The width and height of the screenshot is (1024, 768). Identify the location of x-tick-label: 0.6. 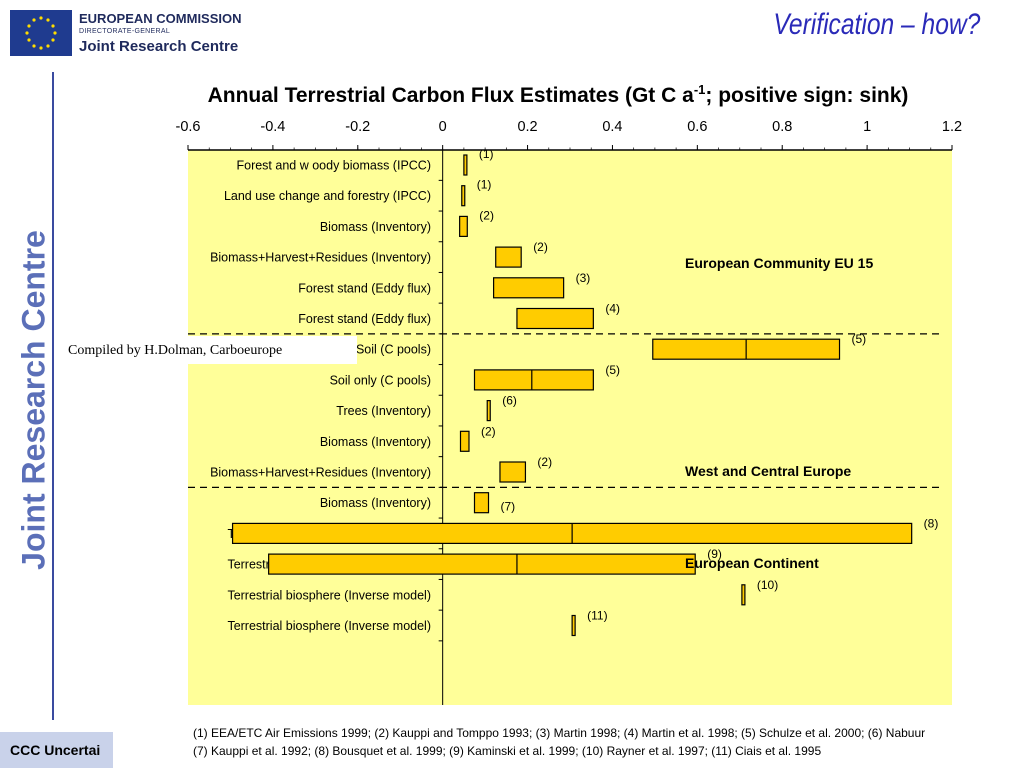
(697, 127).